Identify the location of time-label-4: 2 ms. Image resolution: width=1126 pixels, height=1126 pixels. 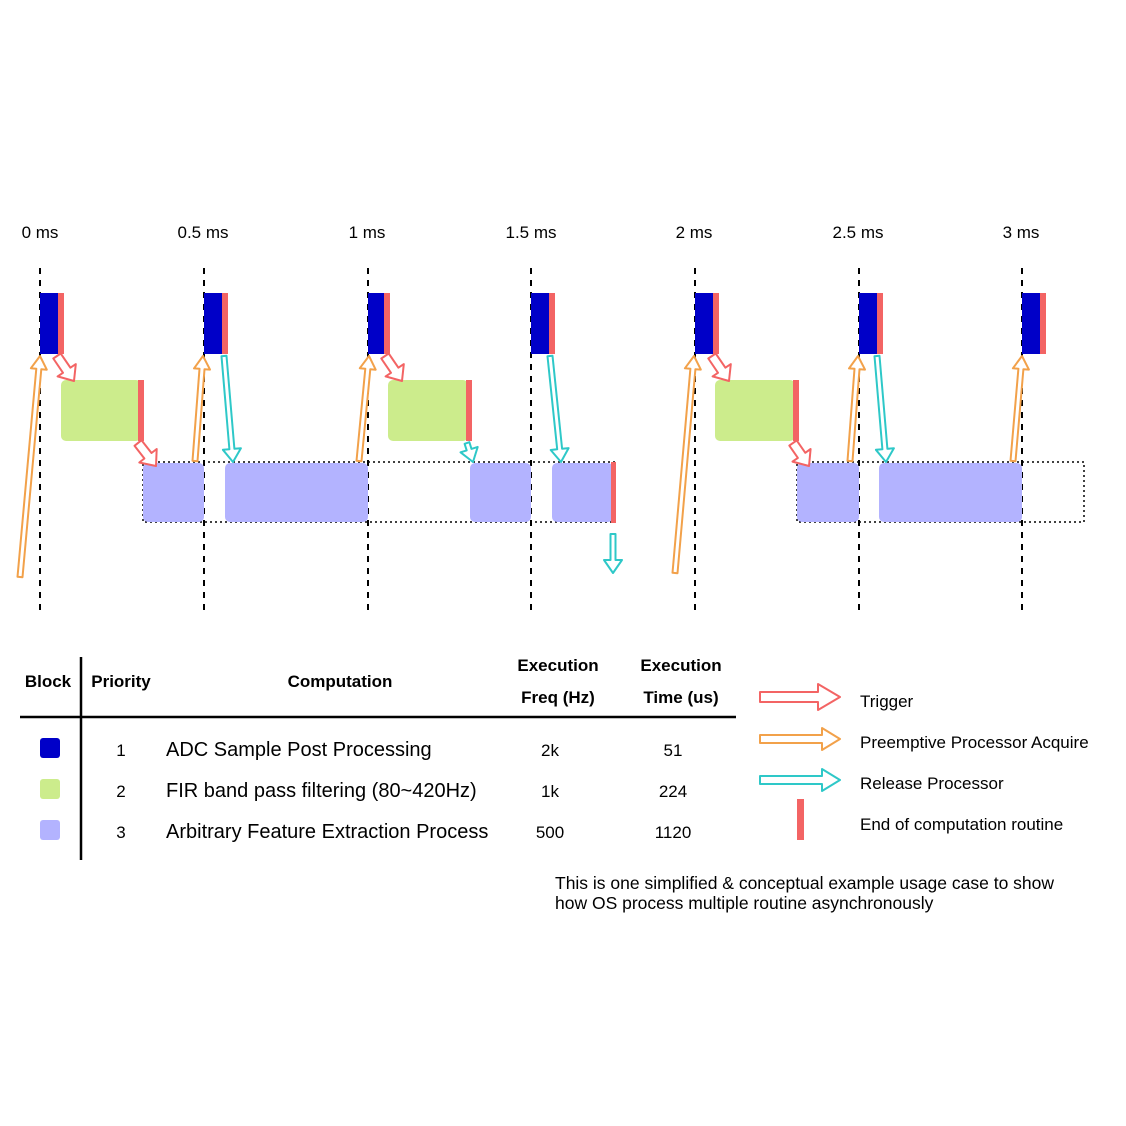
(694, 232).